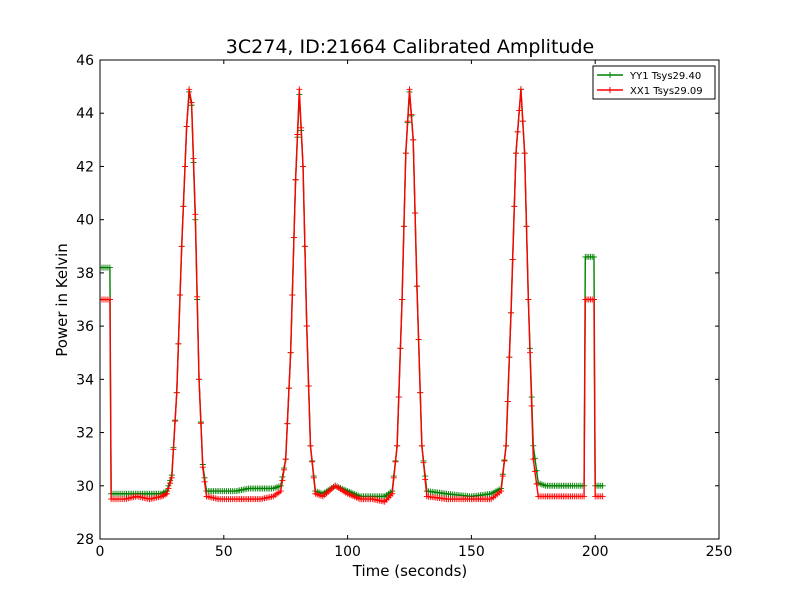 This screenshot has width=800, height=600. What do you see at coordinates (347, 552) in the screenshot?
I see `x-tick-label: 100` at bounding box center [347, 552].